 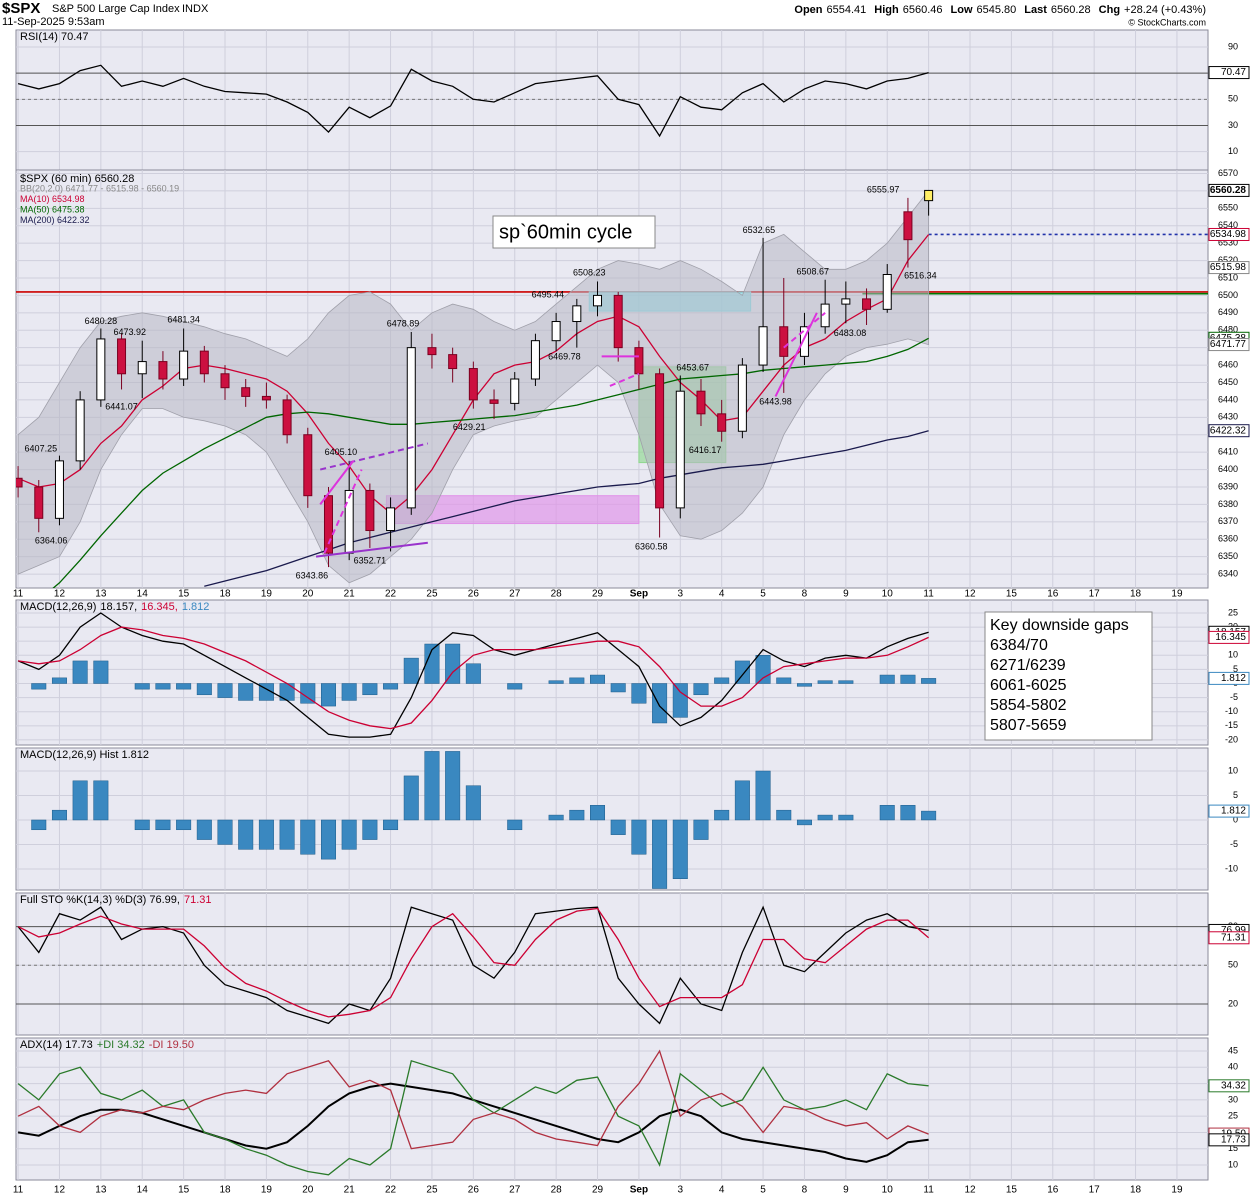 What do you see at coordinates (1228, 504) in the screenshot?
I see `y-tick-label: 6380` at bounding box center [1228, 504].